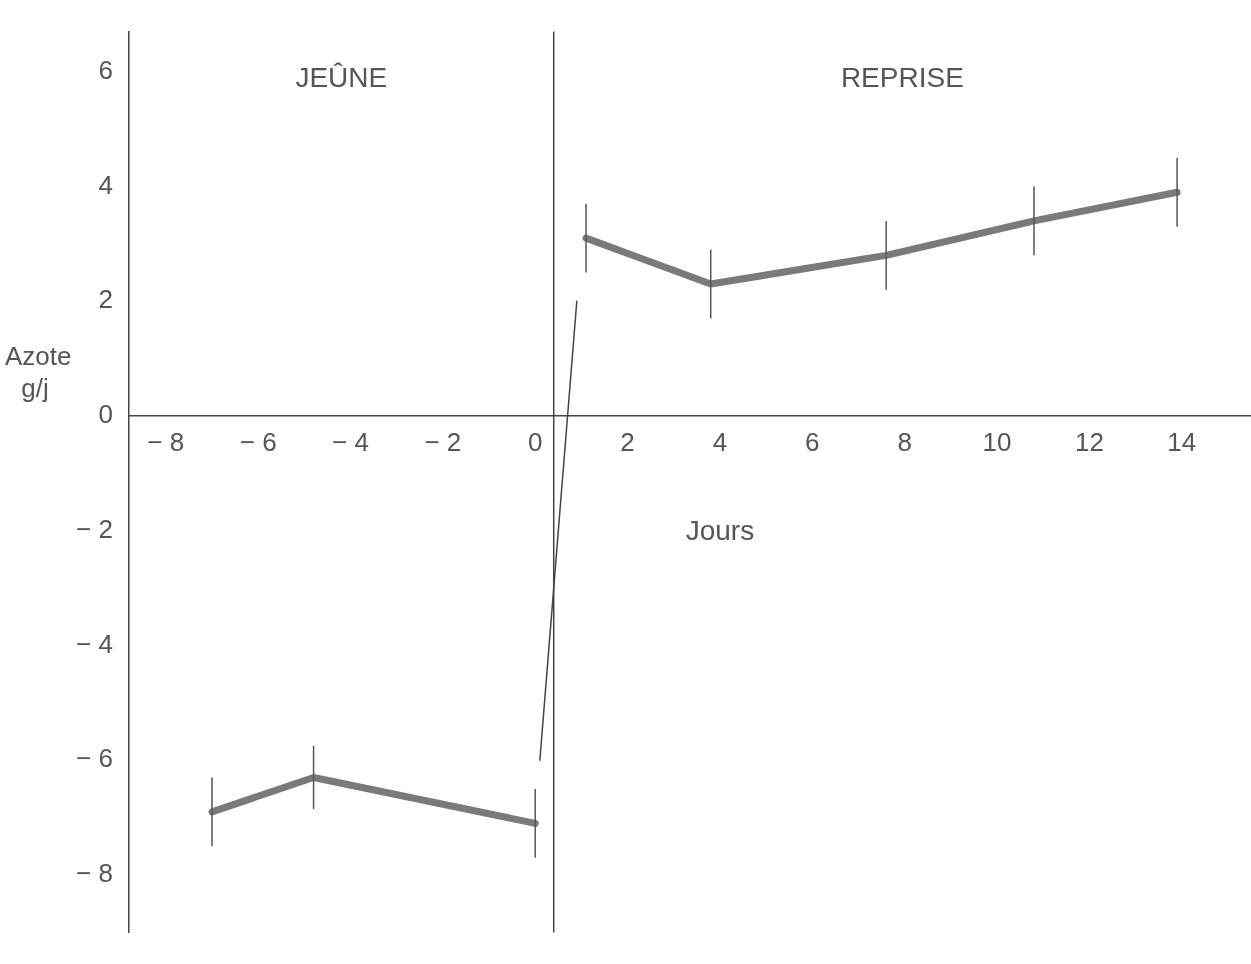 This screenshot has height=964, width=1251. I want to click on x-axis-title: Jours, so click(720, 531).